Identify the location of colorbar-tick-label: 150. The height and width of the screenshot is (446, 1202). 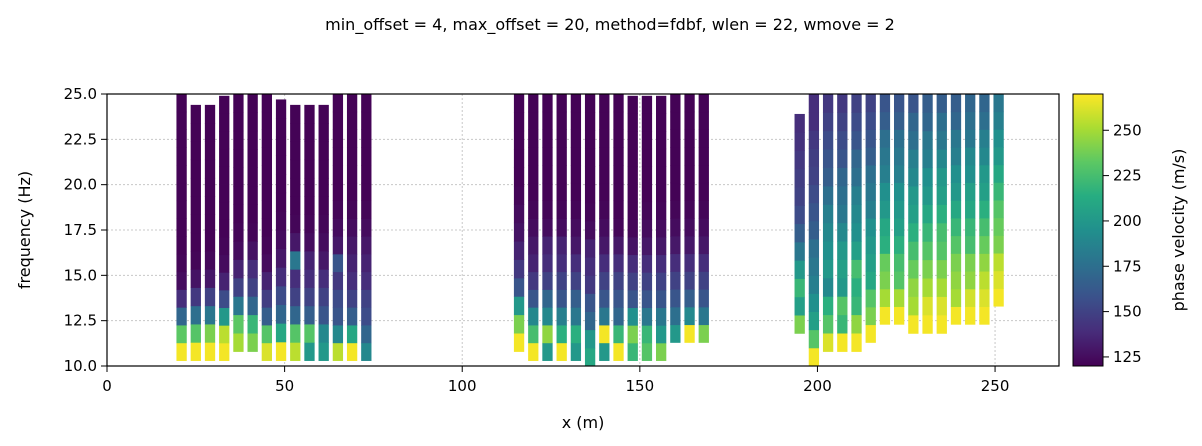
(1127, 312).